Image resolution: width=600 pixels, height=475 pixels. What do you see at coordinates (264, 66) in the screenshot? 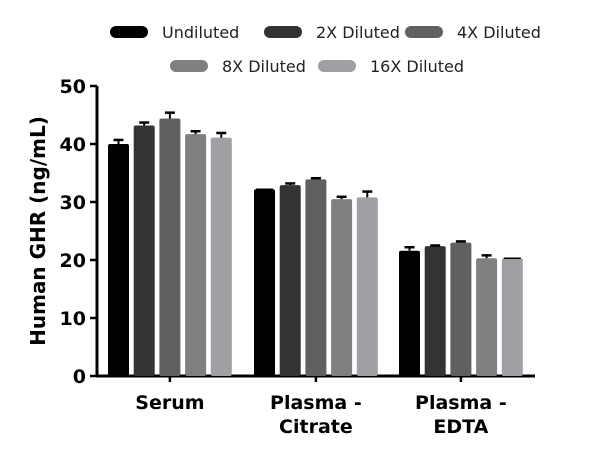
I see `legend-label: 8X Diluted` at bounding box center [264, 66].